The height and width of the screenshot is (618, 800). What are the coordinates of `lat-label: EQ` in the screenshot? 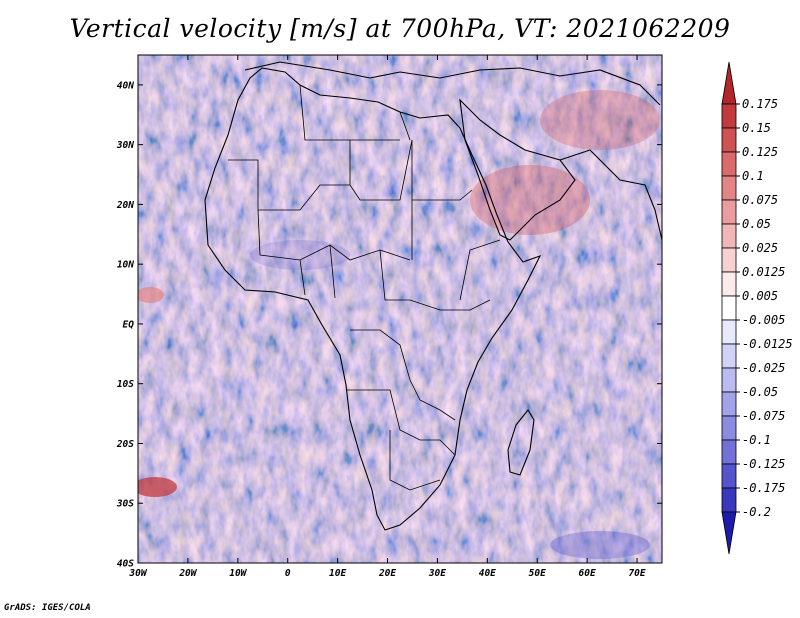 It's located at (129, 324).